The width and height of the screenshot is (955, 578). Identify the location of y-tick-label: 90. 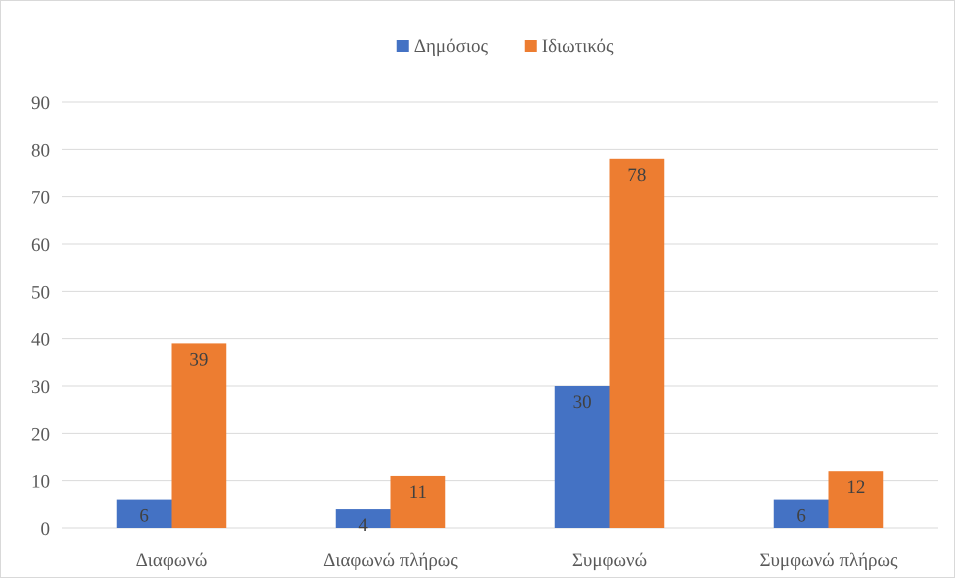
(40, 103).